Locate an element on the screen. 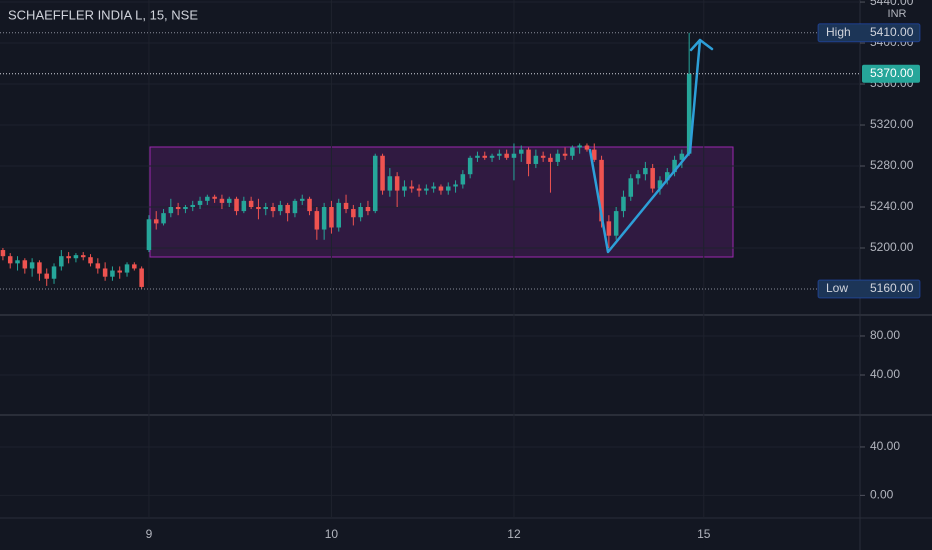 Image resolution: width=932 pixels, height=550 pixels. x-tick-label: 12 is located at coordinates (514, 534).